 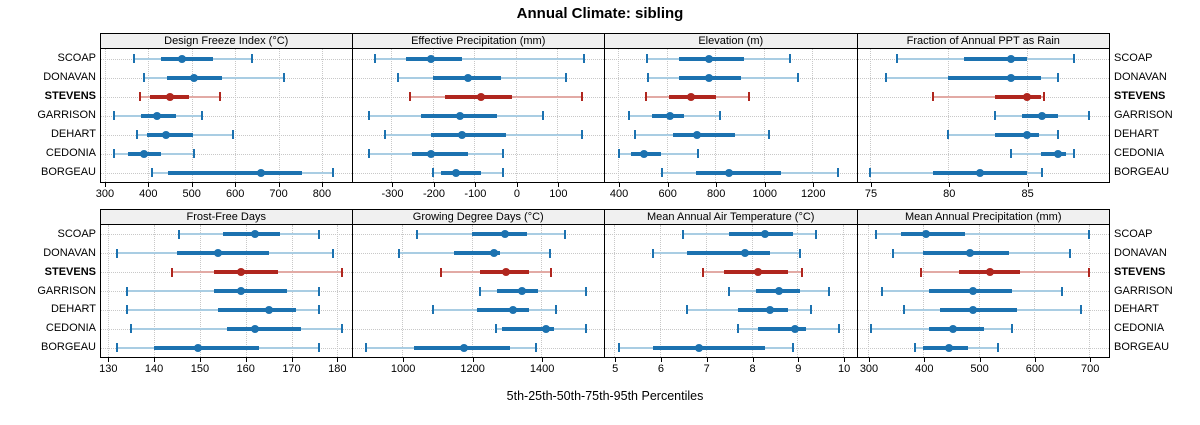 I want to click on station-label-left-garrison: GARRISON, so click(x=66, y=290).